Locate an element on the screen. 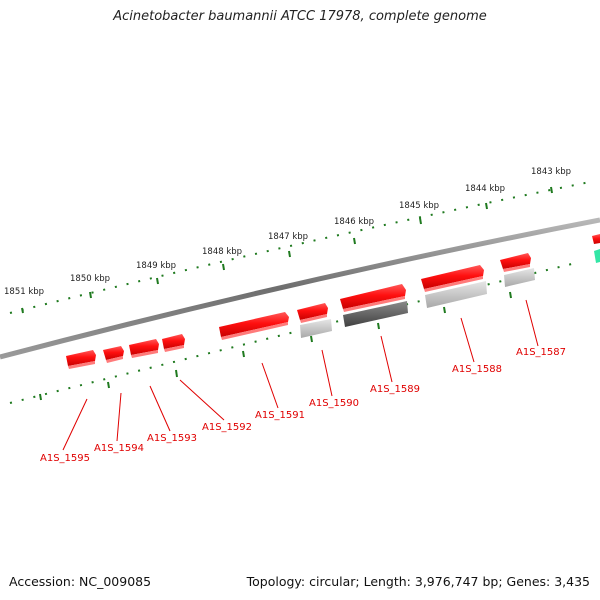 This screenshot has height=600, width=600. gene-label-a1s-1595: A1S_1595 is located at coordinates (65, 458).